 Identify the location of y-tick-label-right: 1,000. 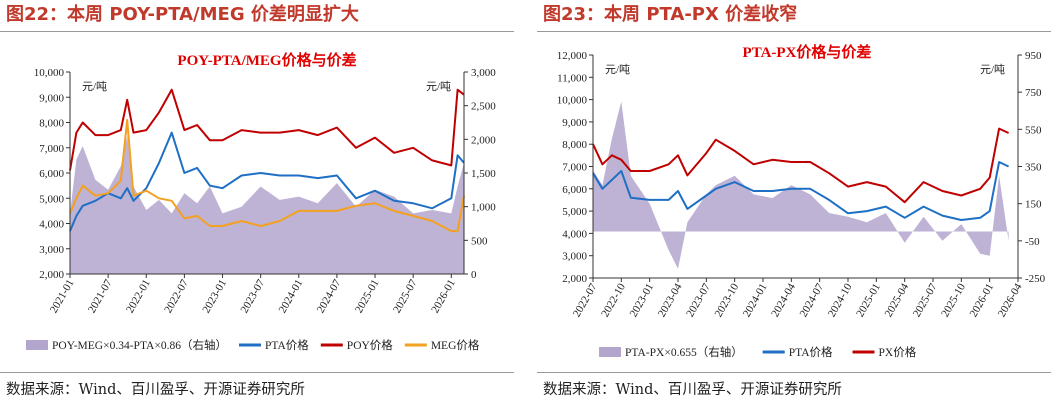
(483, 208).